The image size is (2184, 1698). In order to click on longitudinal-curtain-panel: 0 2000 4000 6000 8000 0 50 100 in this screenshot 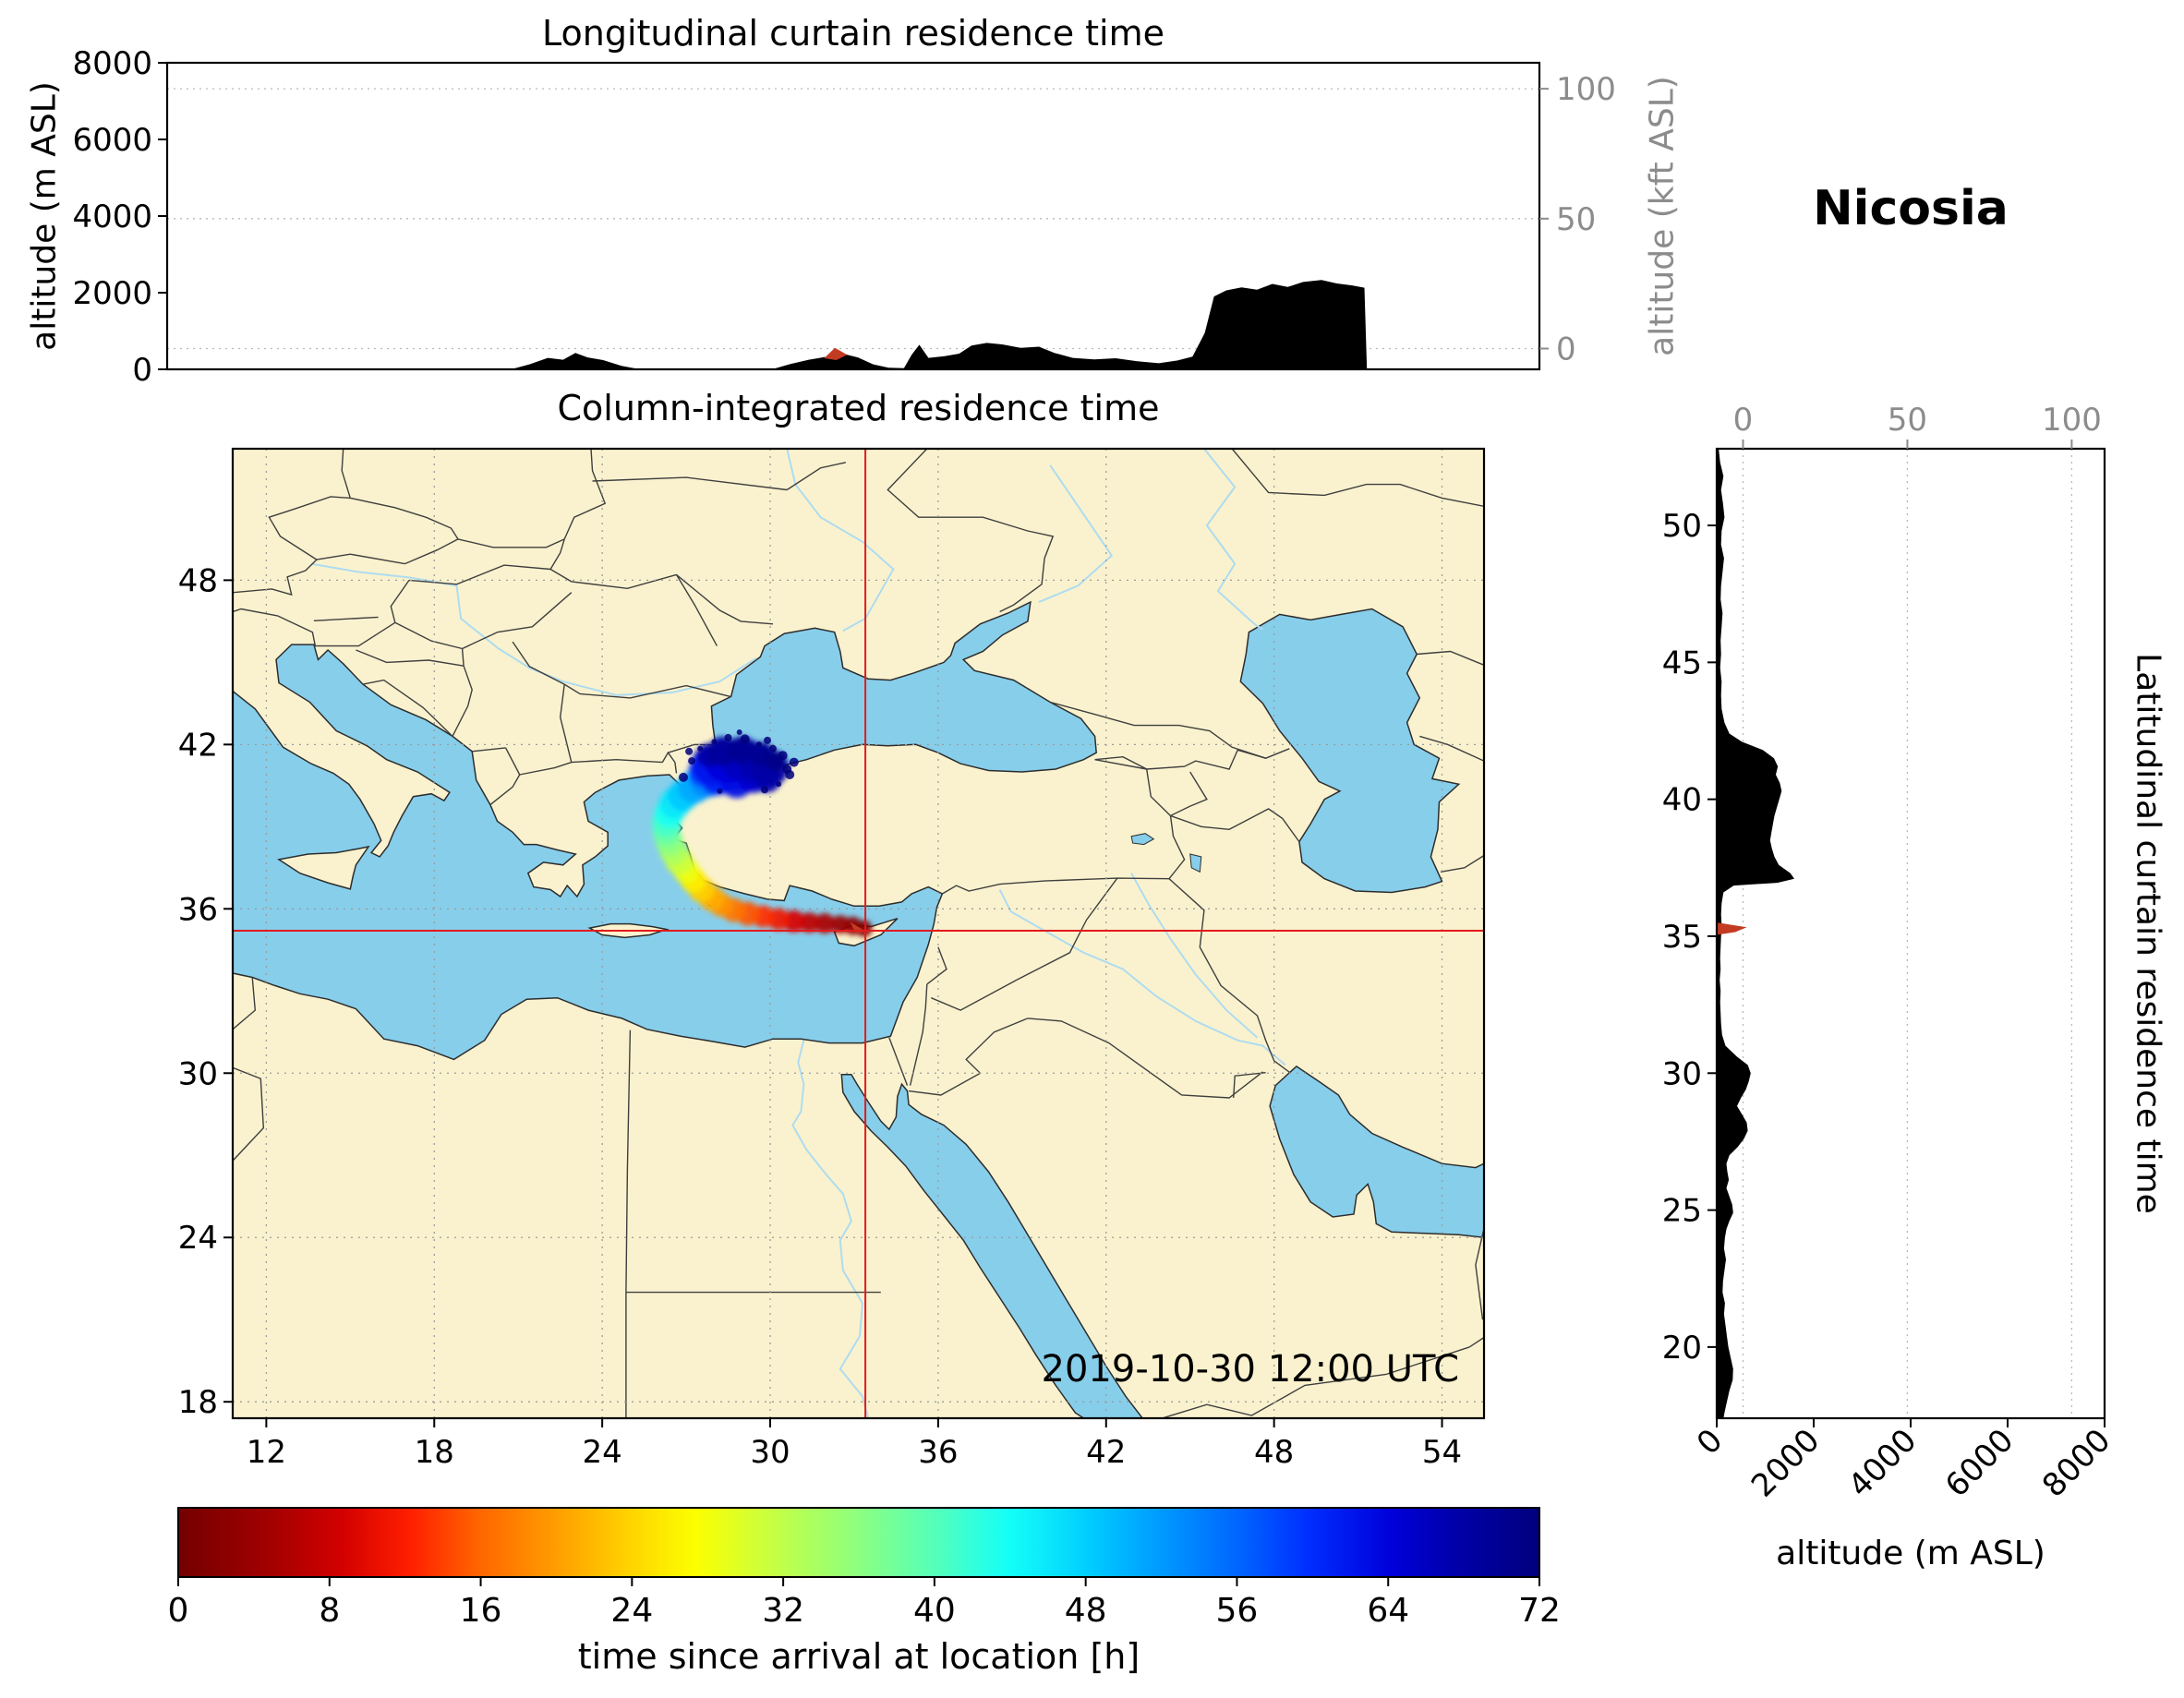, I will do `click(843, 217)`.